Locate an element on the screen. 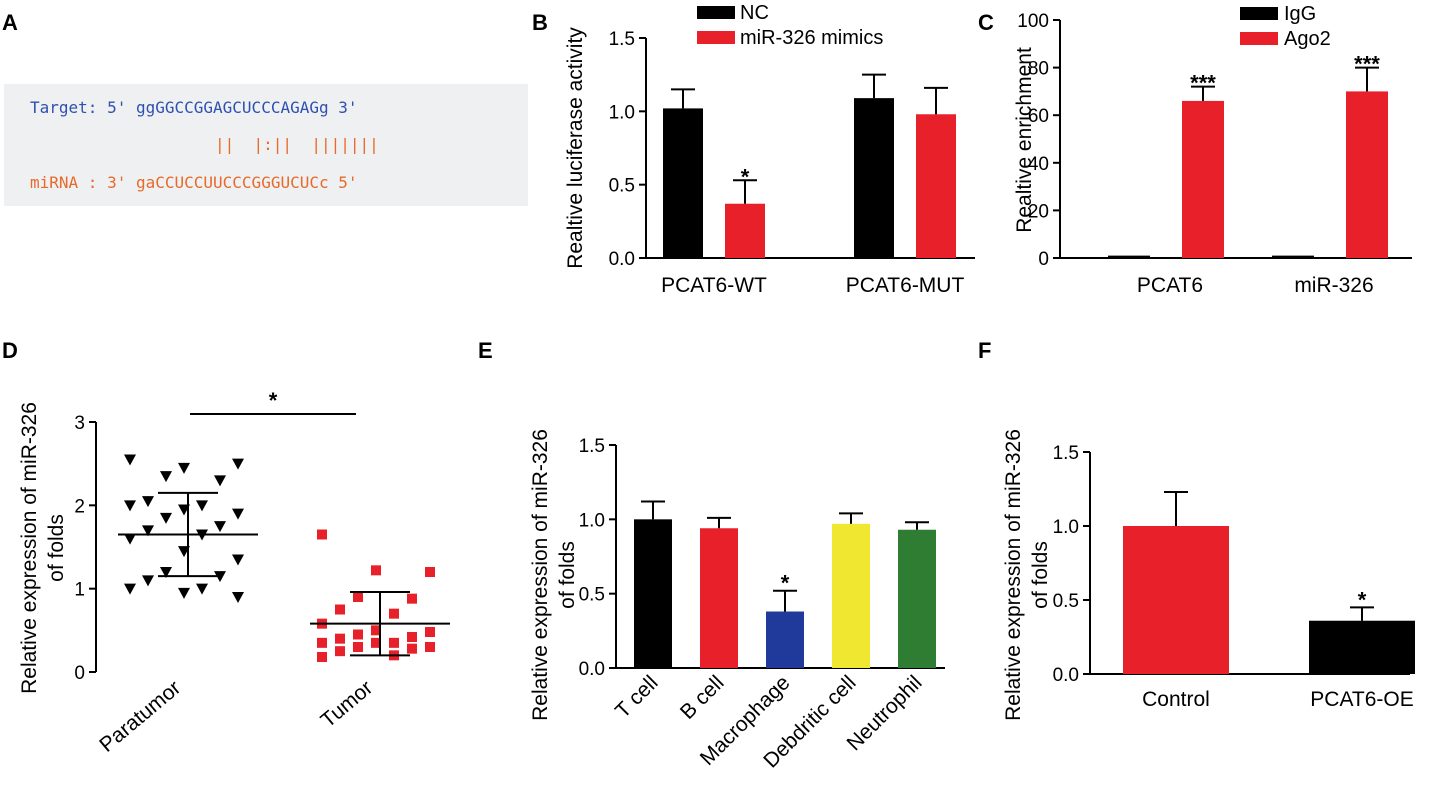  panel-e-significance: * is located at coordinates (785, 583).